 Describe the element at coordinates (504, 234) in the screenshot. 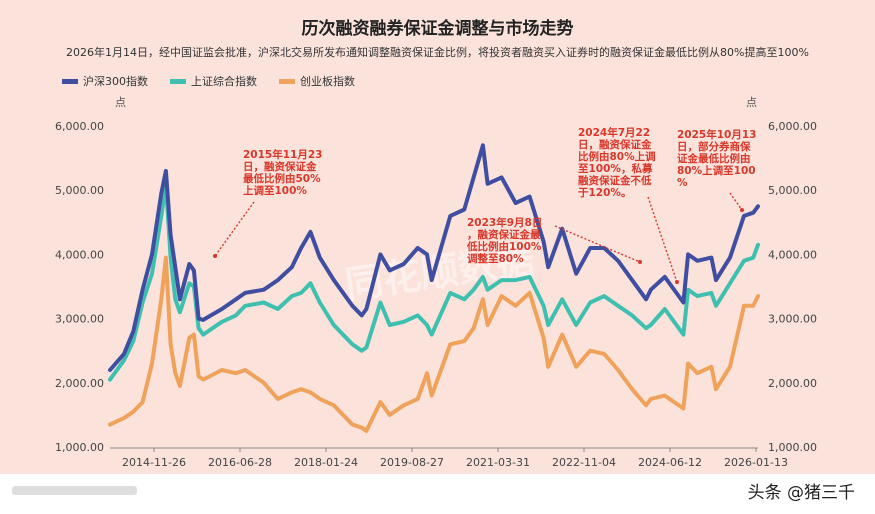

I see `annotation-text-line: ，融资保证金最` at that location.